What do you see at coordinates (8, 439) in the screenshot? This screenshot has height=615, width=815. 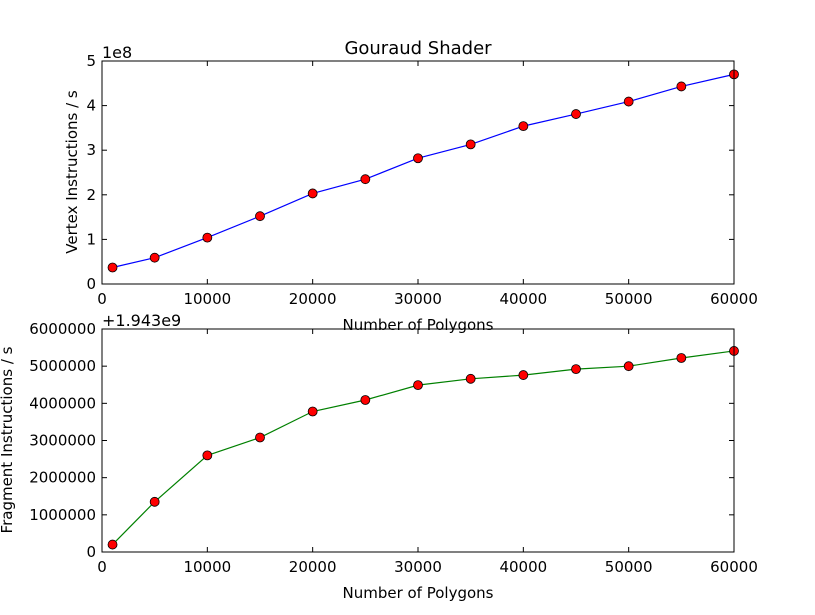 I see `fragment-y-axis-label: Fragment Instructions / s` at bounding box center [8, 439].